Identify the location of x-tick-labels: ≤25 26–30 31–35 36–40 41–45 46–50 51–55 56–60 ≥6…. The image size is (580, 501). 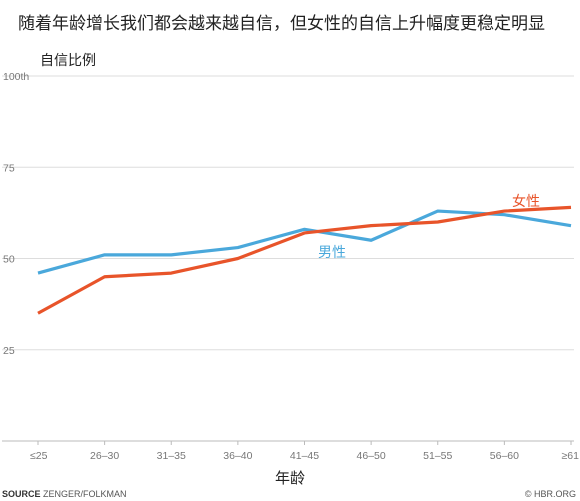
(304, 451).